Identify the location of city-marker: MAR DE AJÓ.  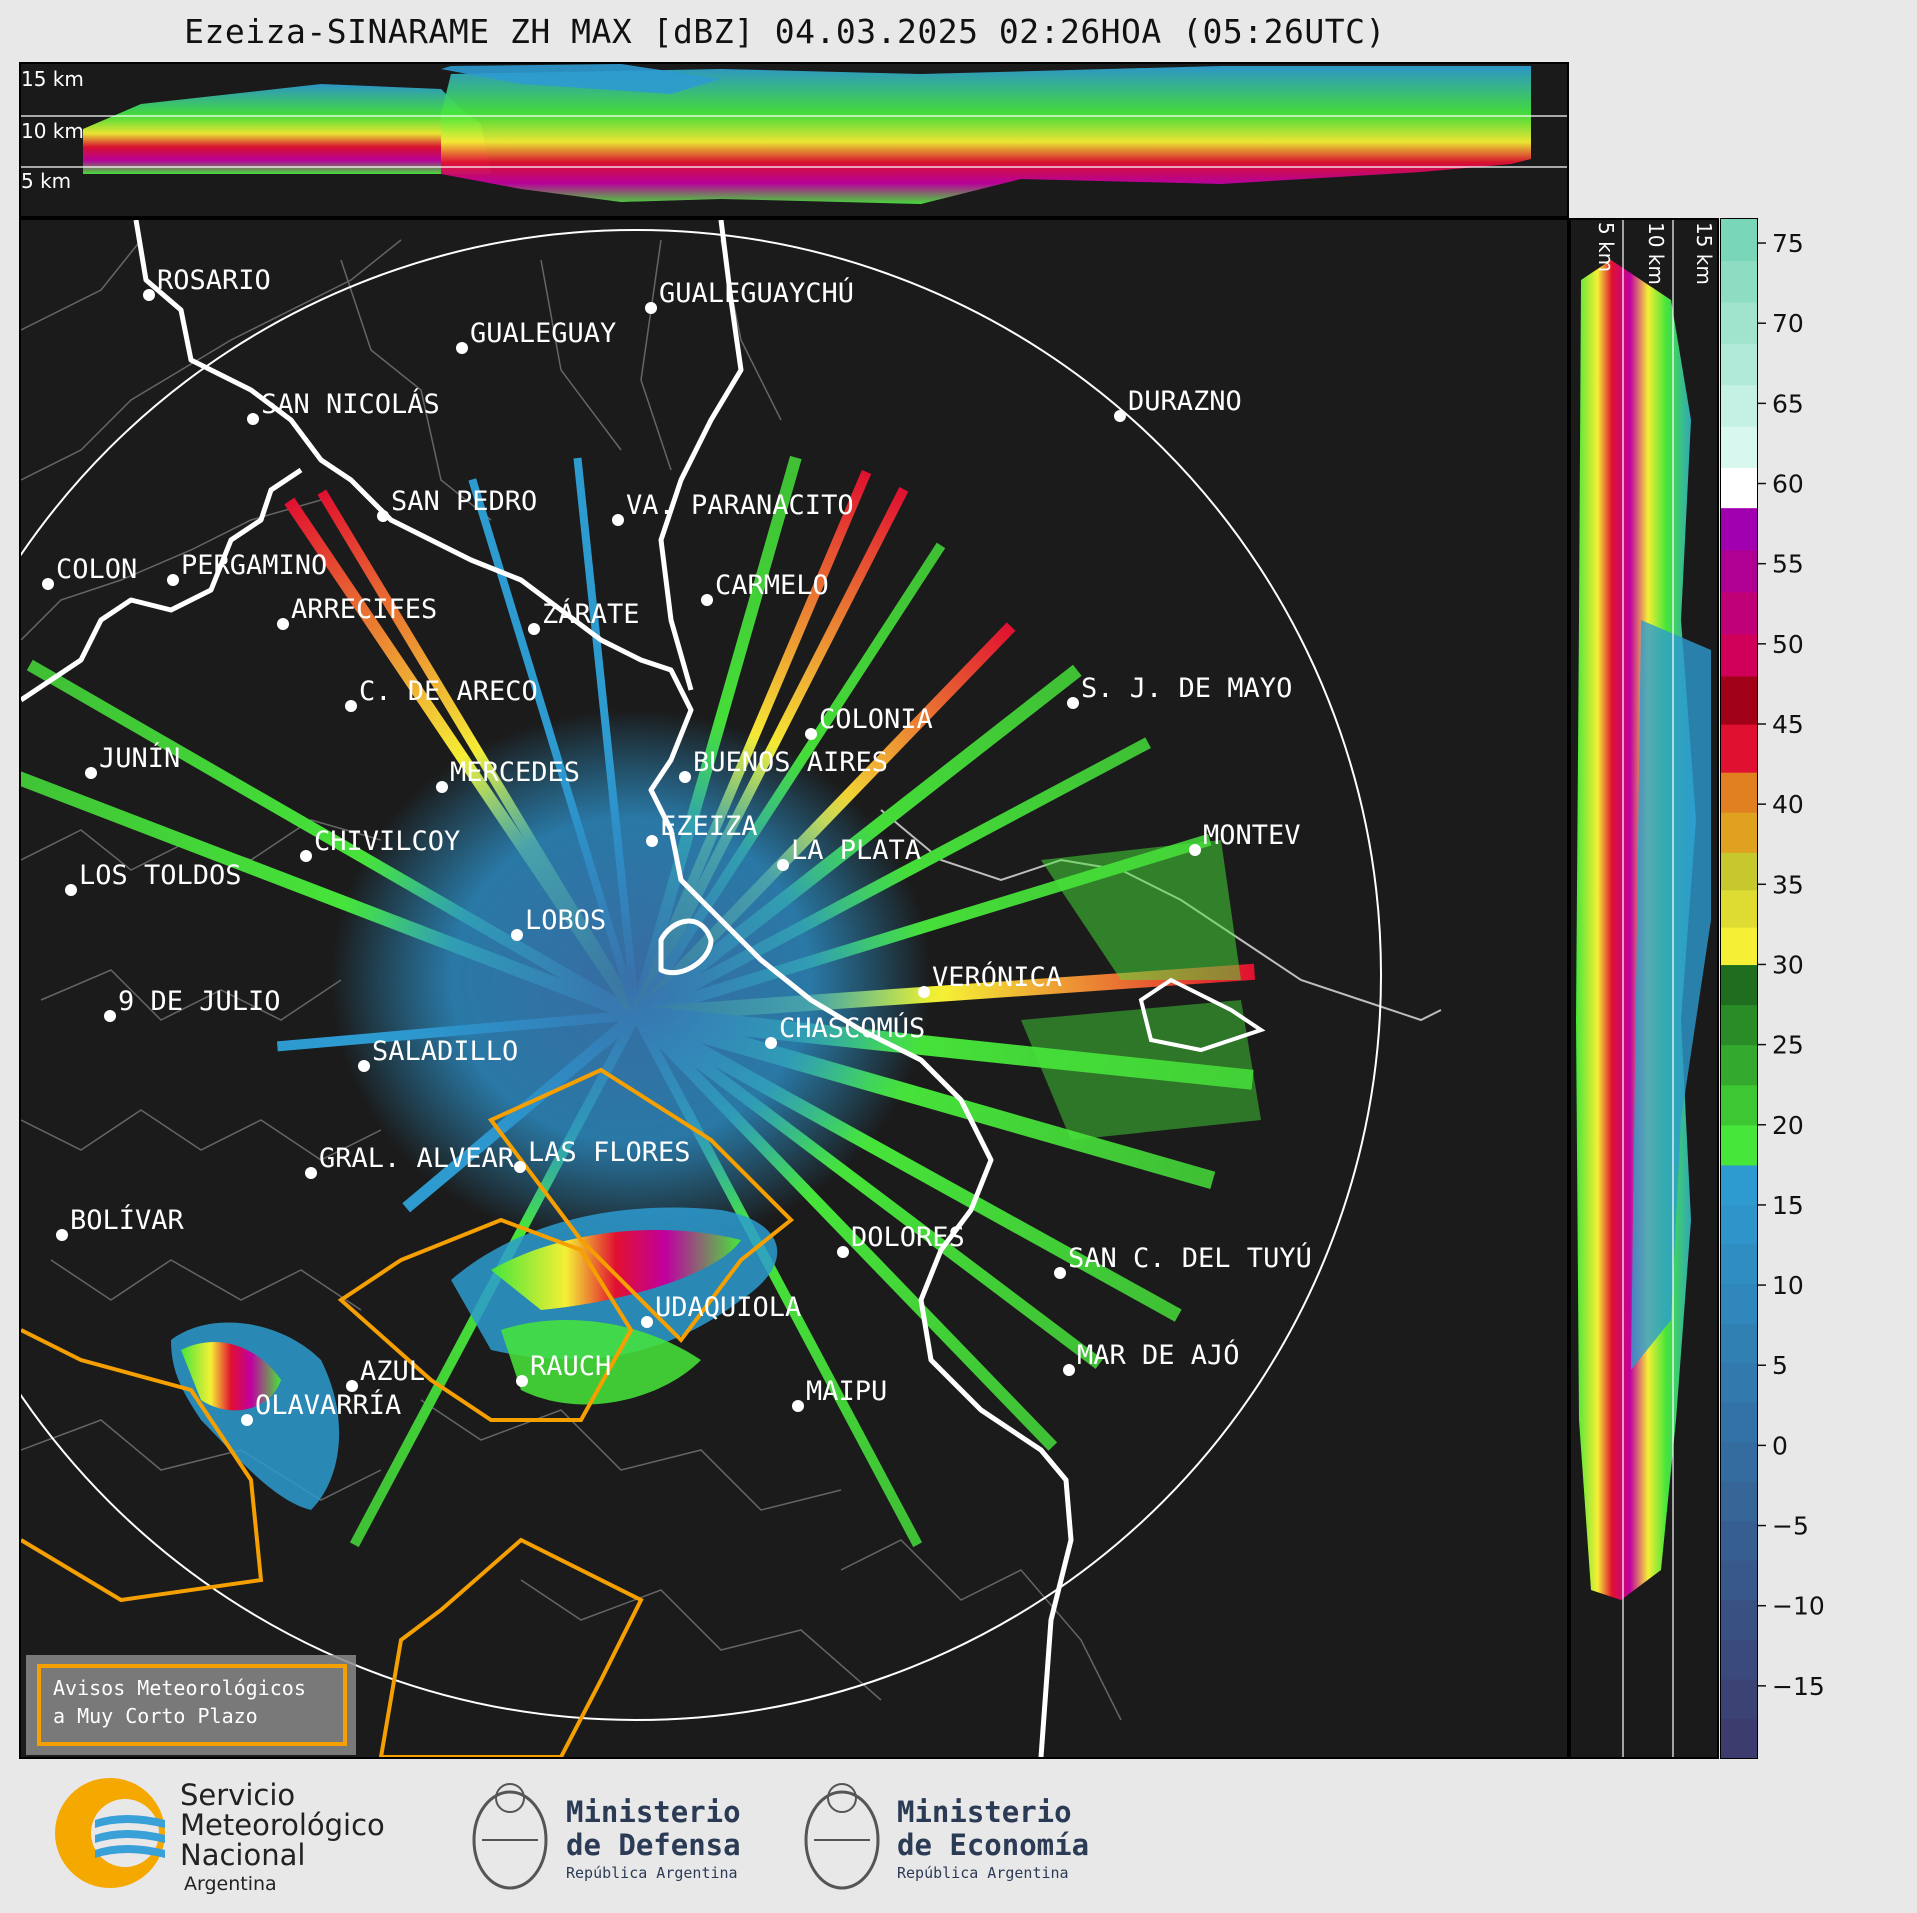
(1151, 1357).